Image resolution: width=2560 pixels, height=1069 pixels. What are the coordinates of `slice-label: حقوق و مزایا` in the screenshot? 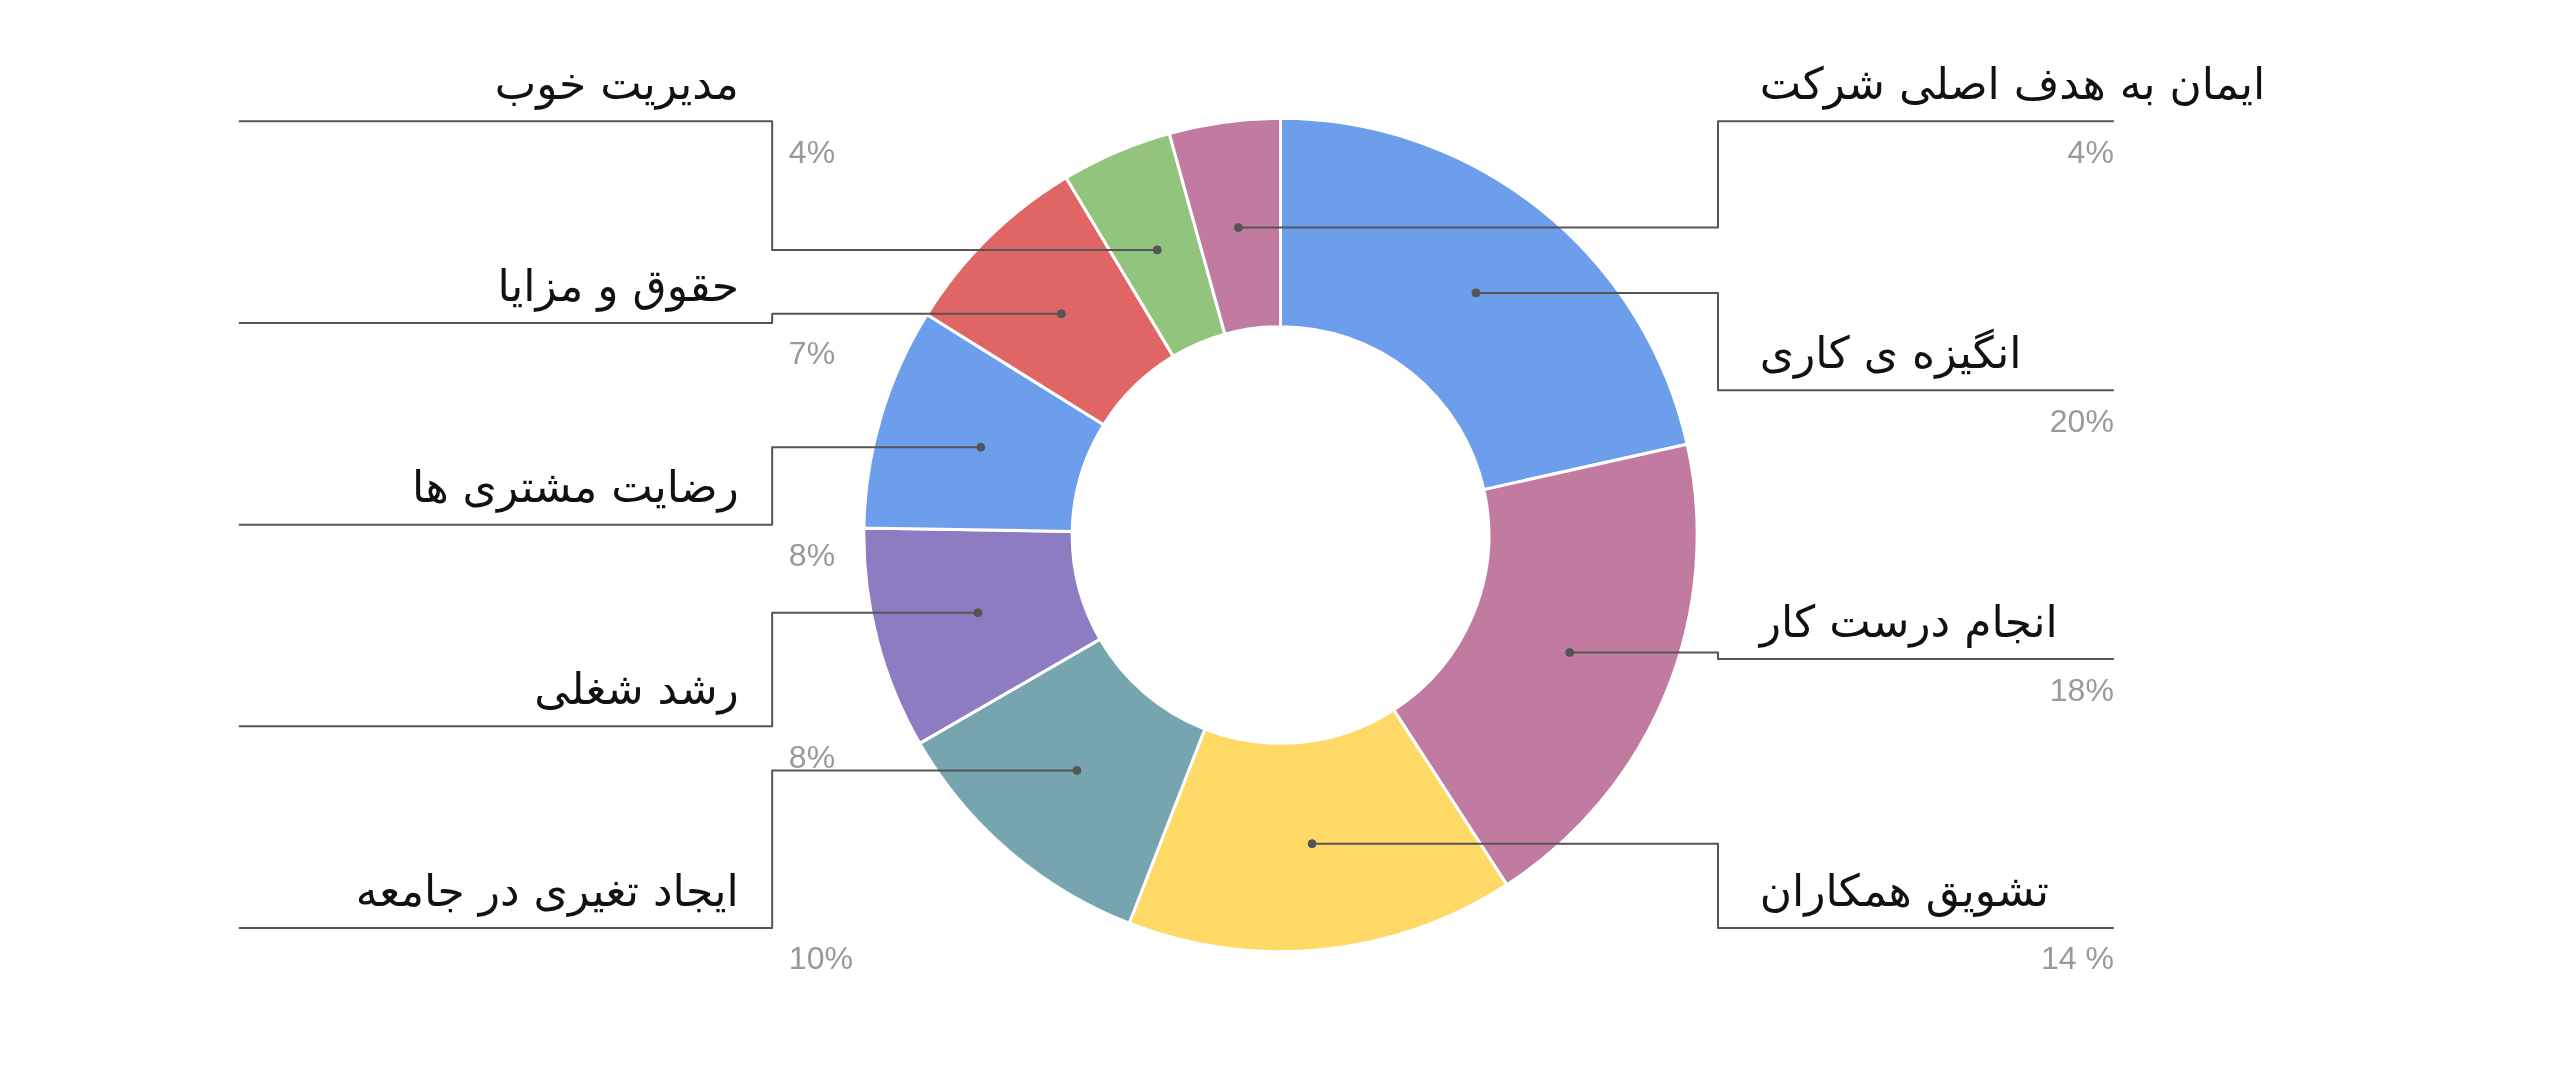 It's located at (618, 285).